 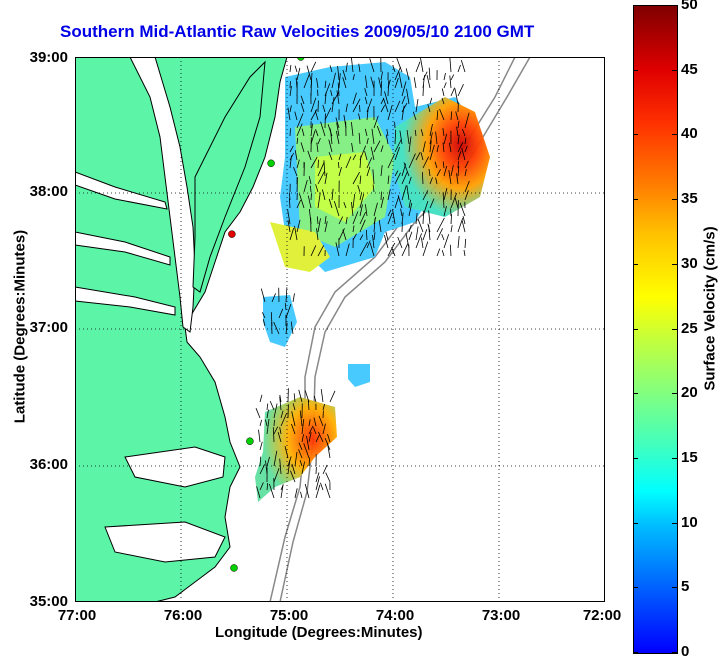 I want to click on colorbar-tick-label: 10, so click(x=695, y=522).